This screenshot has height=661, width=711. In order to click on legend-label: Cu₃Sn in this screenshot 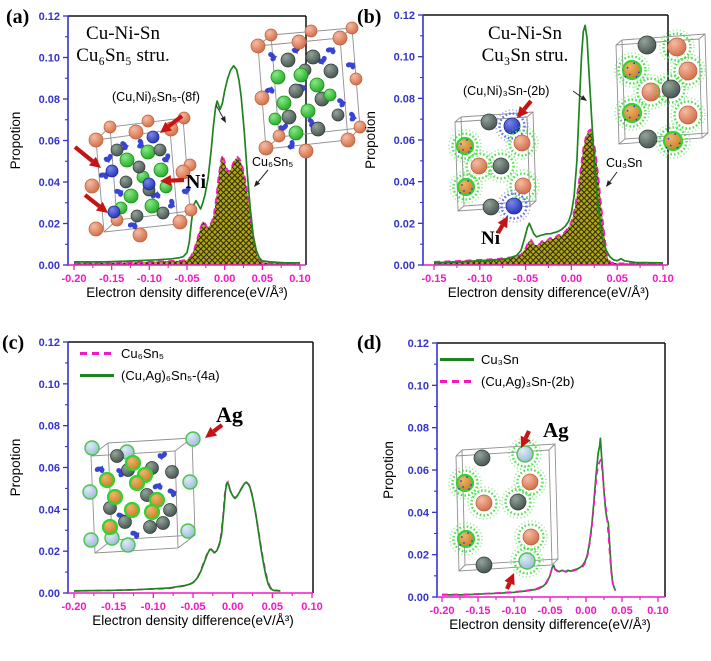, I will do `click(500, 359)`.